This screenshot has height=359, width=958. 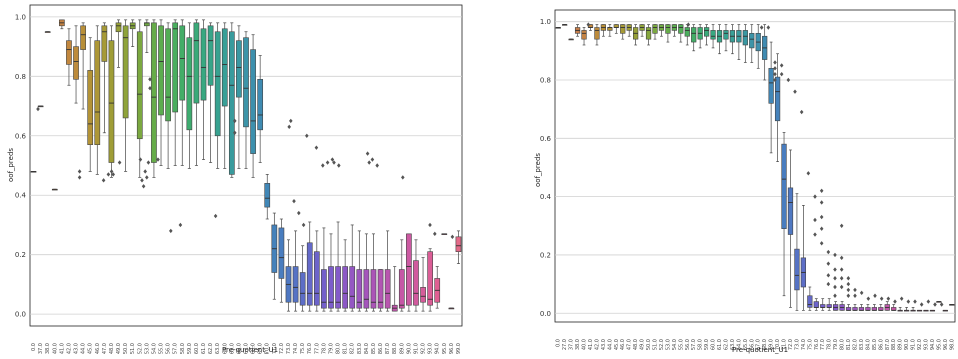 What do you see at coordinates (849, 344) in the screenshot?
I see `x-tick-label: 81.0` at bounding box center [849, 344].